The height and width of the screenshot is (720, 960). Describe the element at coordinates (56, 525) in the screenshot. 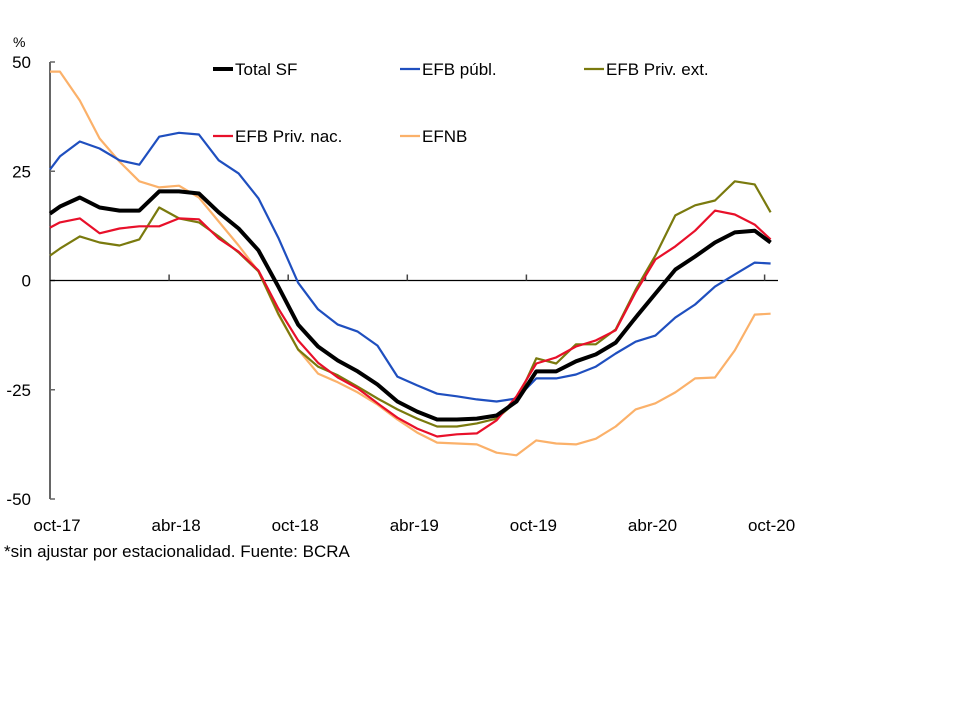

I see `x-tick-label: oct-17` at that location.